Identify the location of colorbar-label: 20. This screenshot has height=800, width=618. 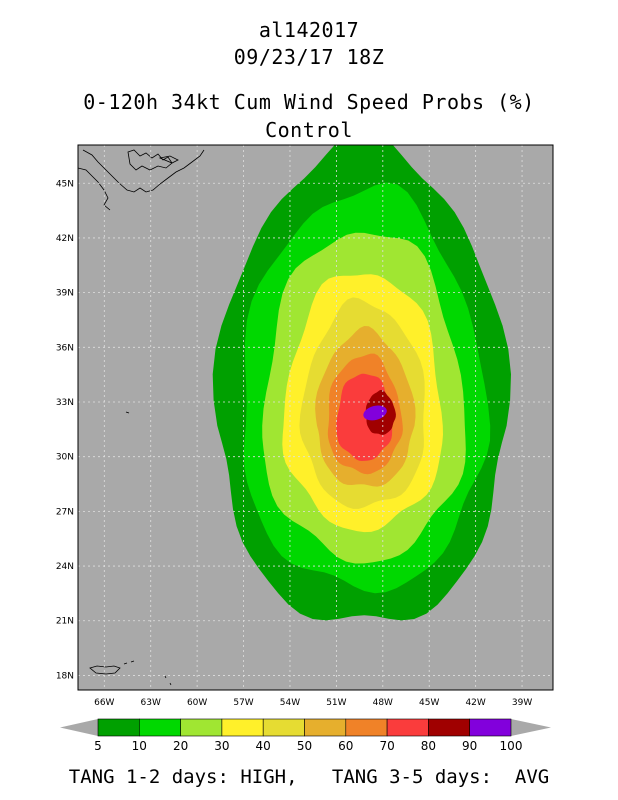
(180, 746).